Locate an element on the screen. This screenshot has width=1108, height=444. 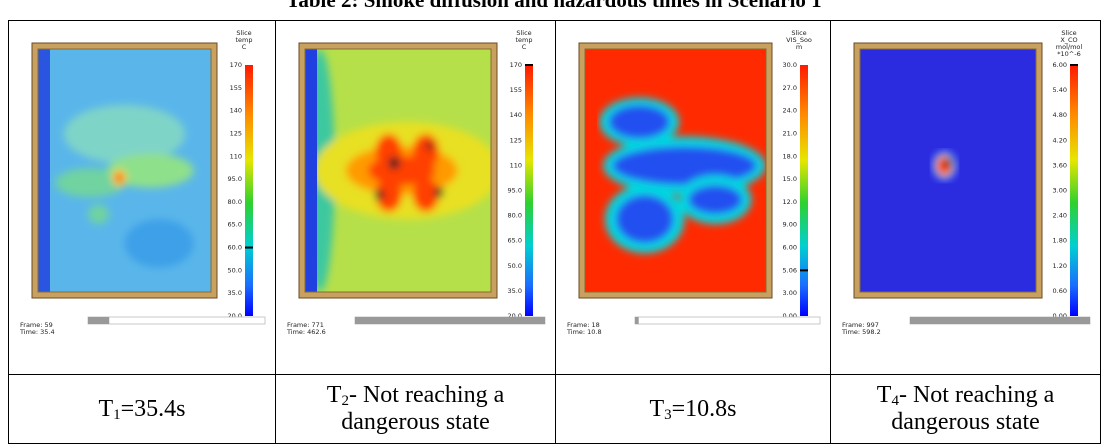
colorbar-label: 4.80 is located at coordinates (1059, 115).